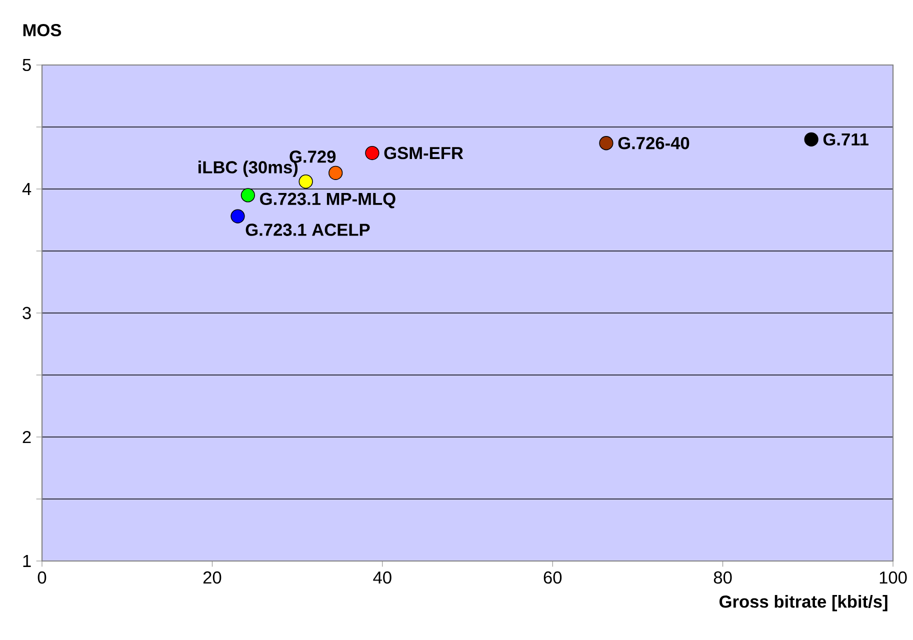 The height and width of the screenshot is (640, 913). I want to click on series-label: G.726-40, so click(654, 143).